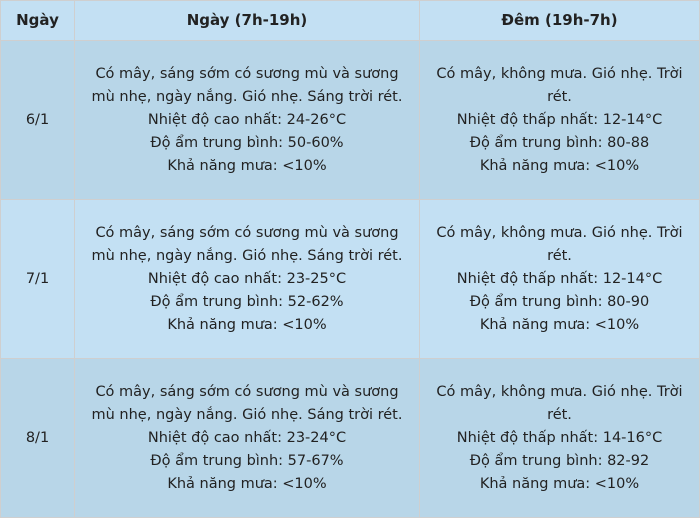 The image size is (700, 522). What do you see at coordinates (247, 460) in the screenshot?
I see `day-forecast-cell-line: Độ ẩm trung bình: 57-67%` at bounding box center [247, 460].